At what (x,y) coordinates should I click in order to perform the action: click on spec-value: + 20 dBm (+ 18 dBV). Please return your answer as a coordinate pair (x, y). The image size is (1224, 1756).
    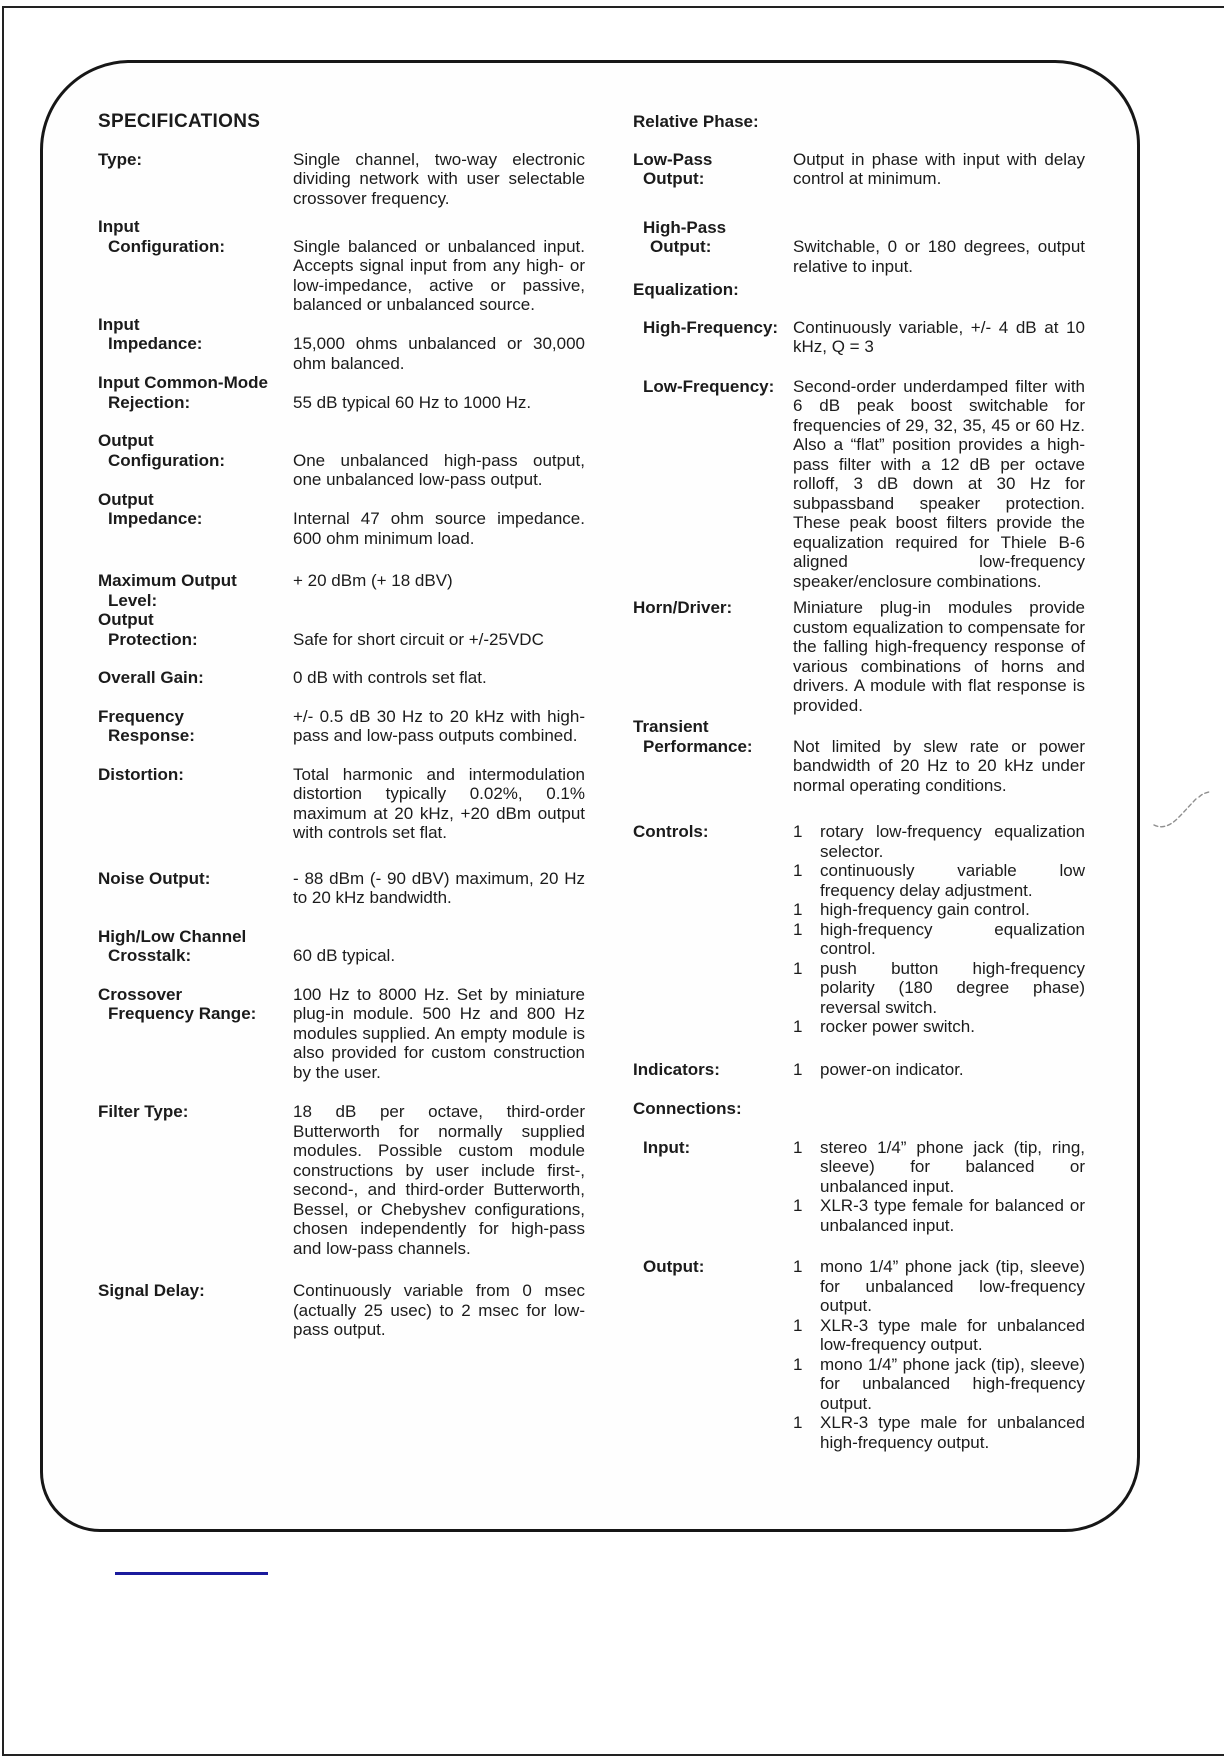
    Looking at the image, I should click on (373, 580).